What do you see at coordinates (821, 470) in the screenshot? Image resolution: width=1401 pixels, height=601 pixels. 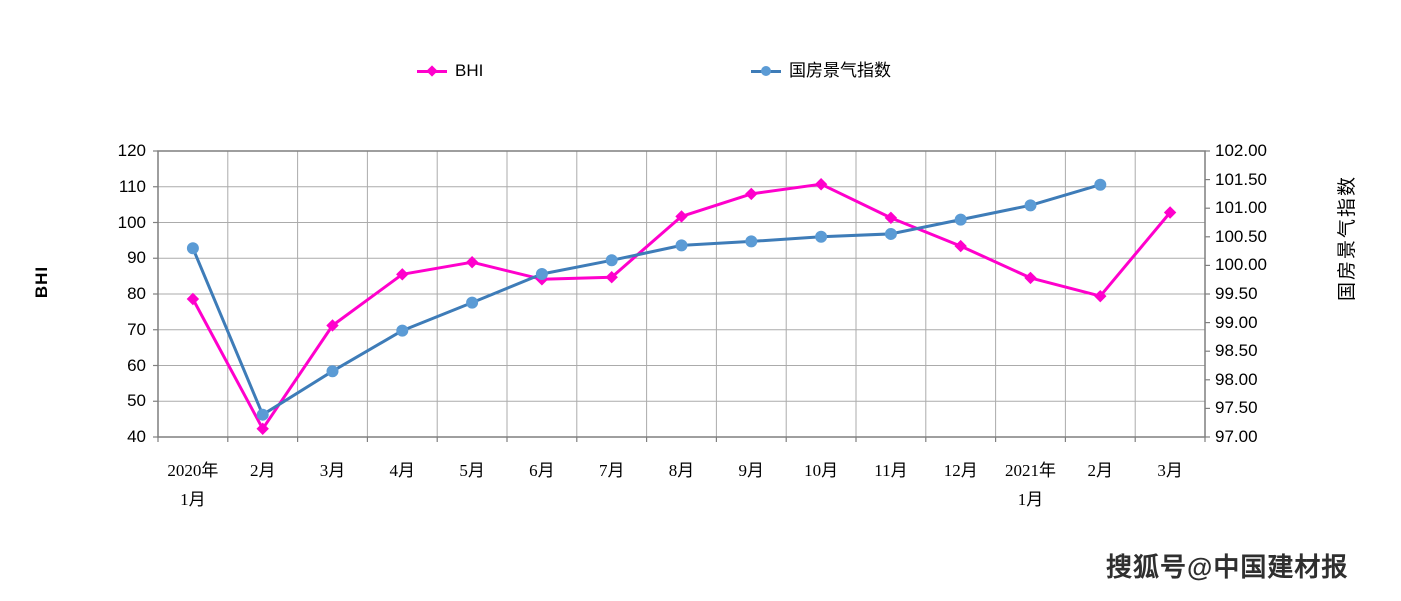 I see `x-axis-tick-label: 10月` at bounding box center [821, 470].